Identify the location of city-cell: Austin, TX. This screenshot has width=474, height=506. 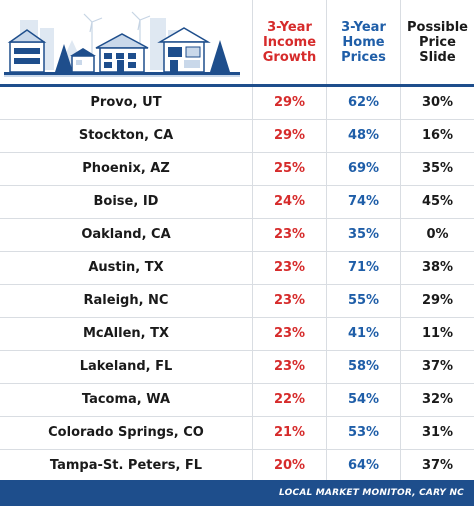
(126, 267).